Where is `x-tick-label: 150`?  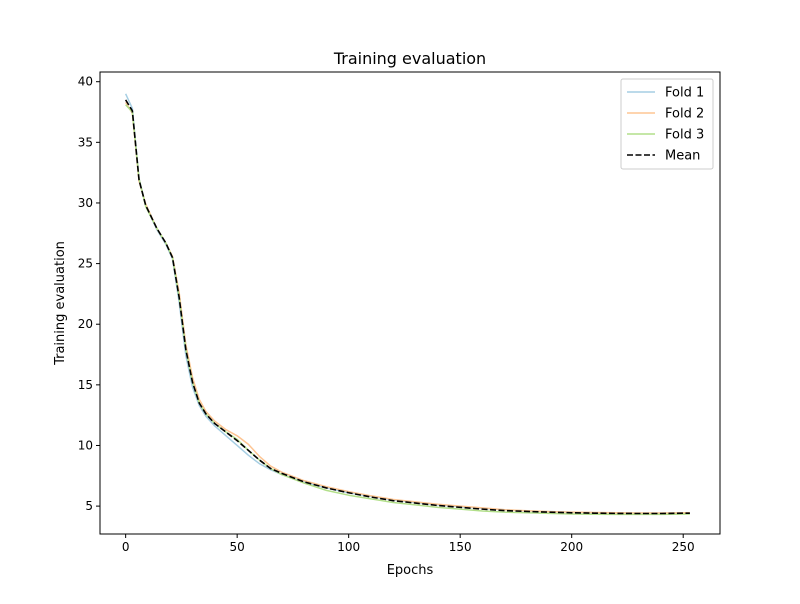 x-tick-label: 150 is located at coordinates (460, 547).